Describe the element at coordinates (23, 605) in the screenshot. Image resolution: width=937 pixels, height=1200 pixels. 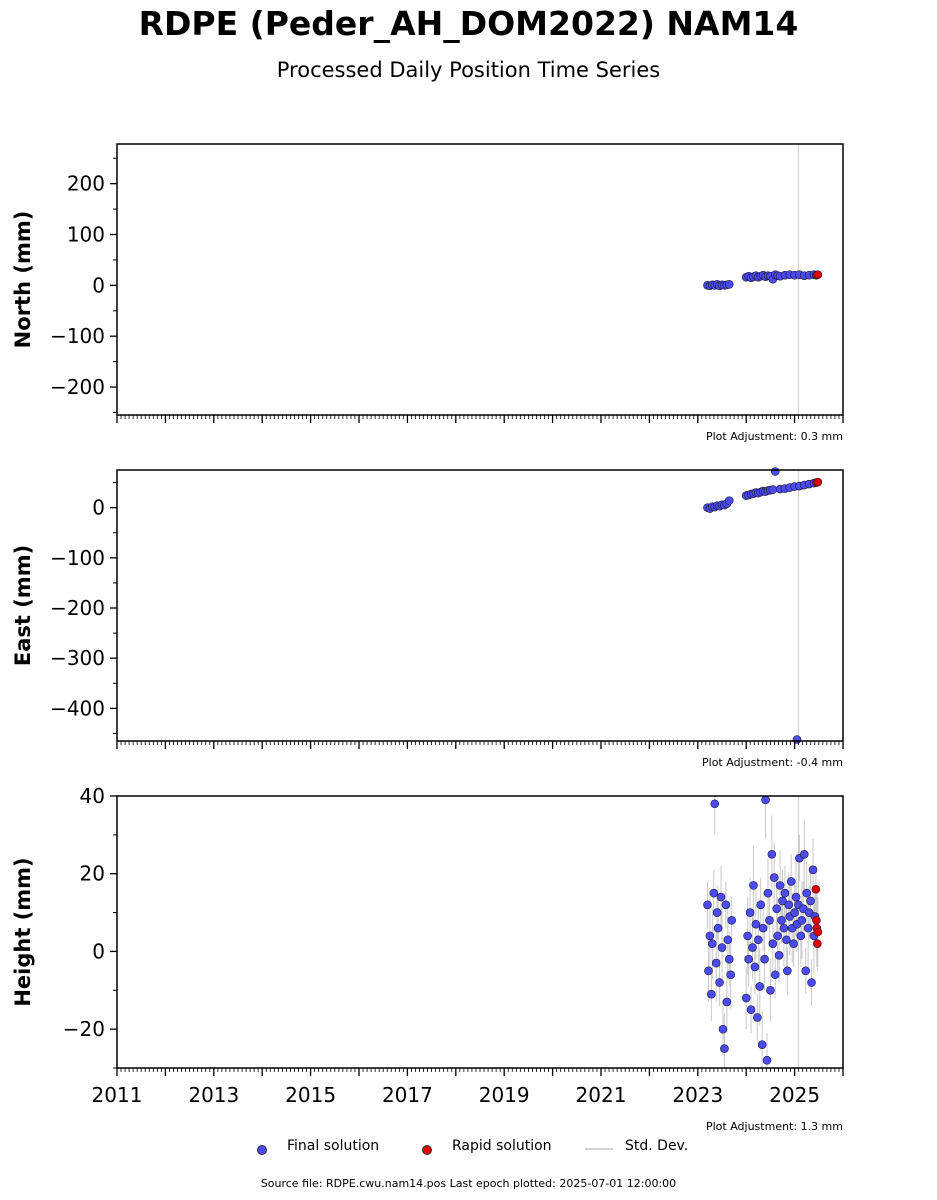
I see `east-axis-title: East (mm)` at that location.